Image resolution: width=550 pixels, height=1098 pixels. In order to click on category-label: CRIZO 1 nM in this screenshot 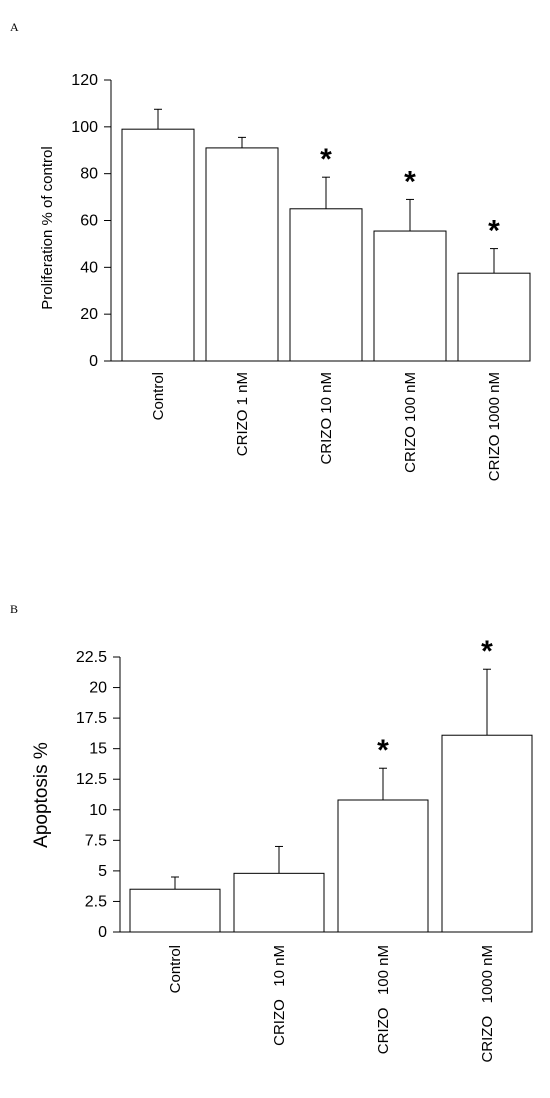, I will do `click(242, 414)`.